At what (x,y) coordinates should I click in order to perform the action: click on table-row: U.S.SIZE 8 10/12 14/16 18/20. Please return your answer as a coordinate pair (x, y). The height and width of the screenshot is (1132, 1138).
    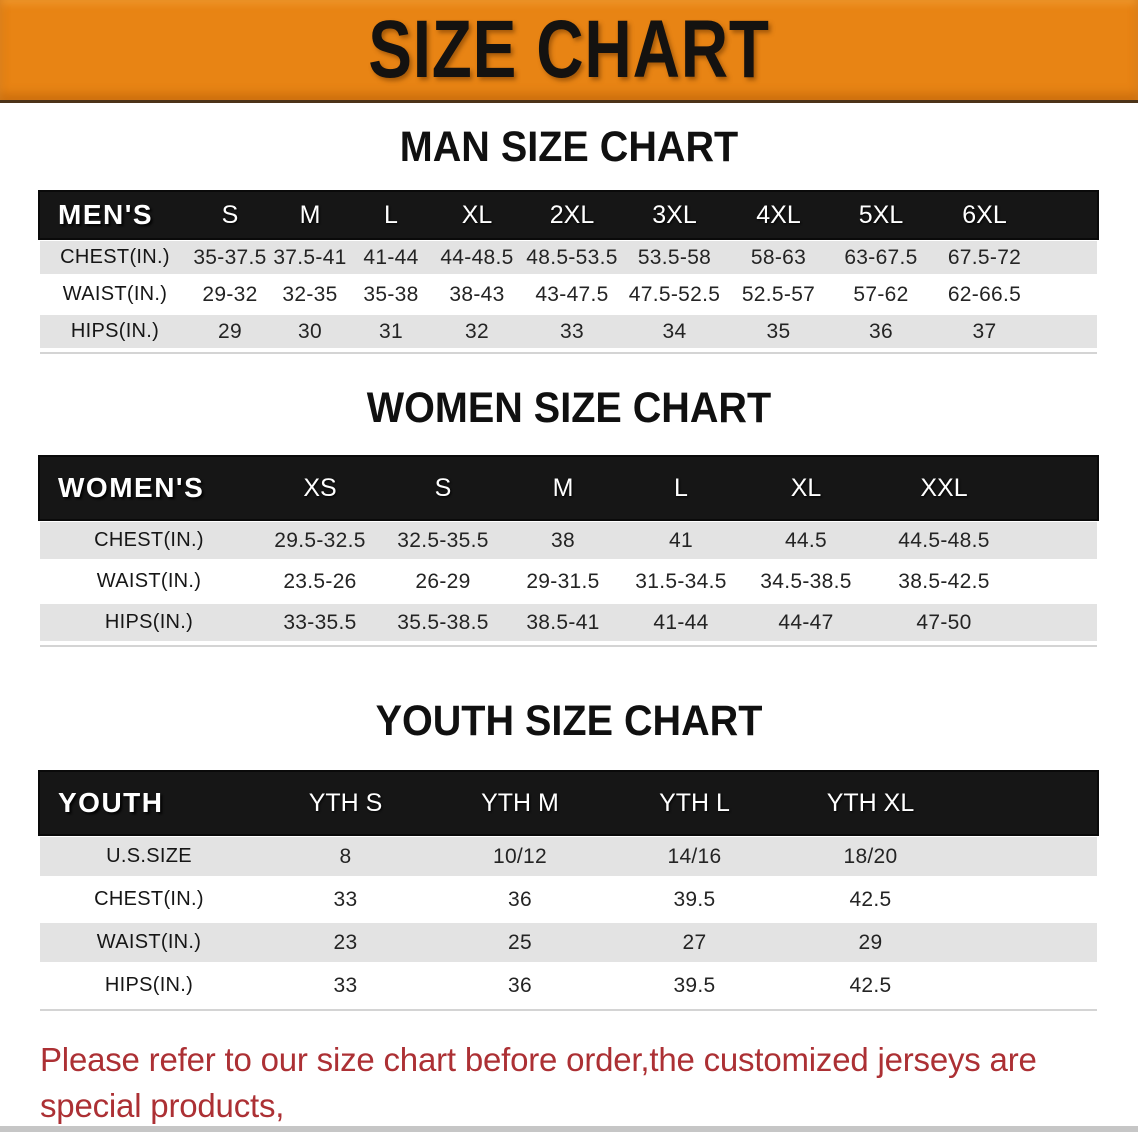
    Looking at the image, I should click on (568, 856).